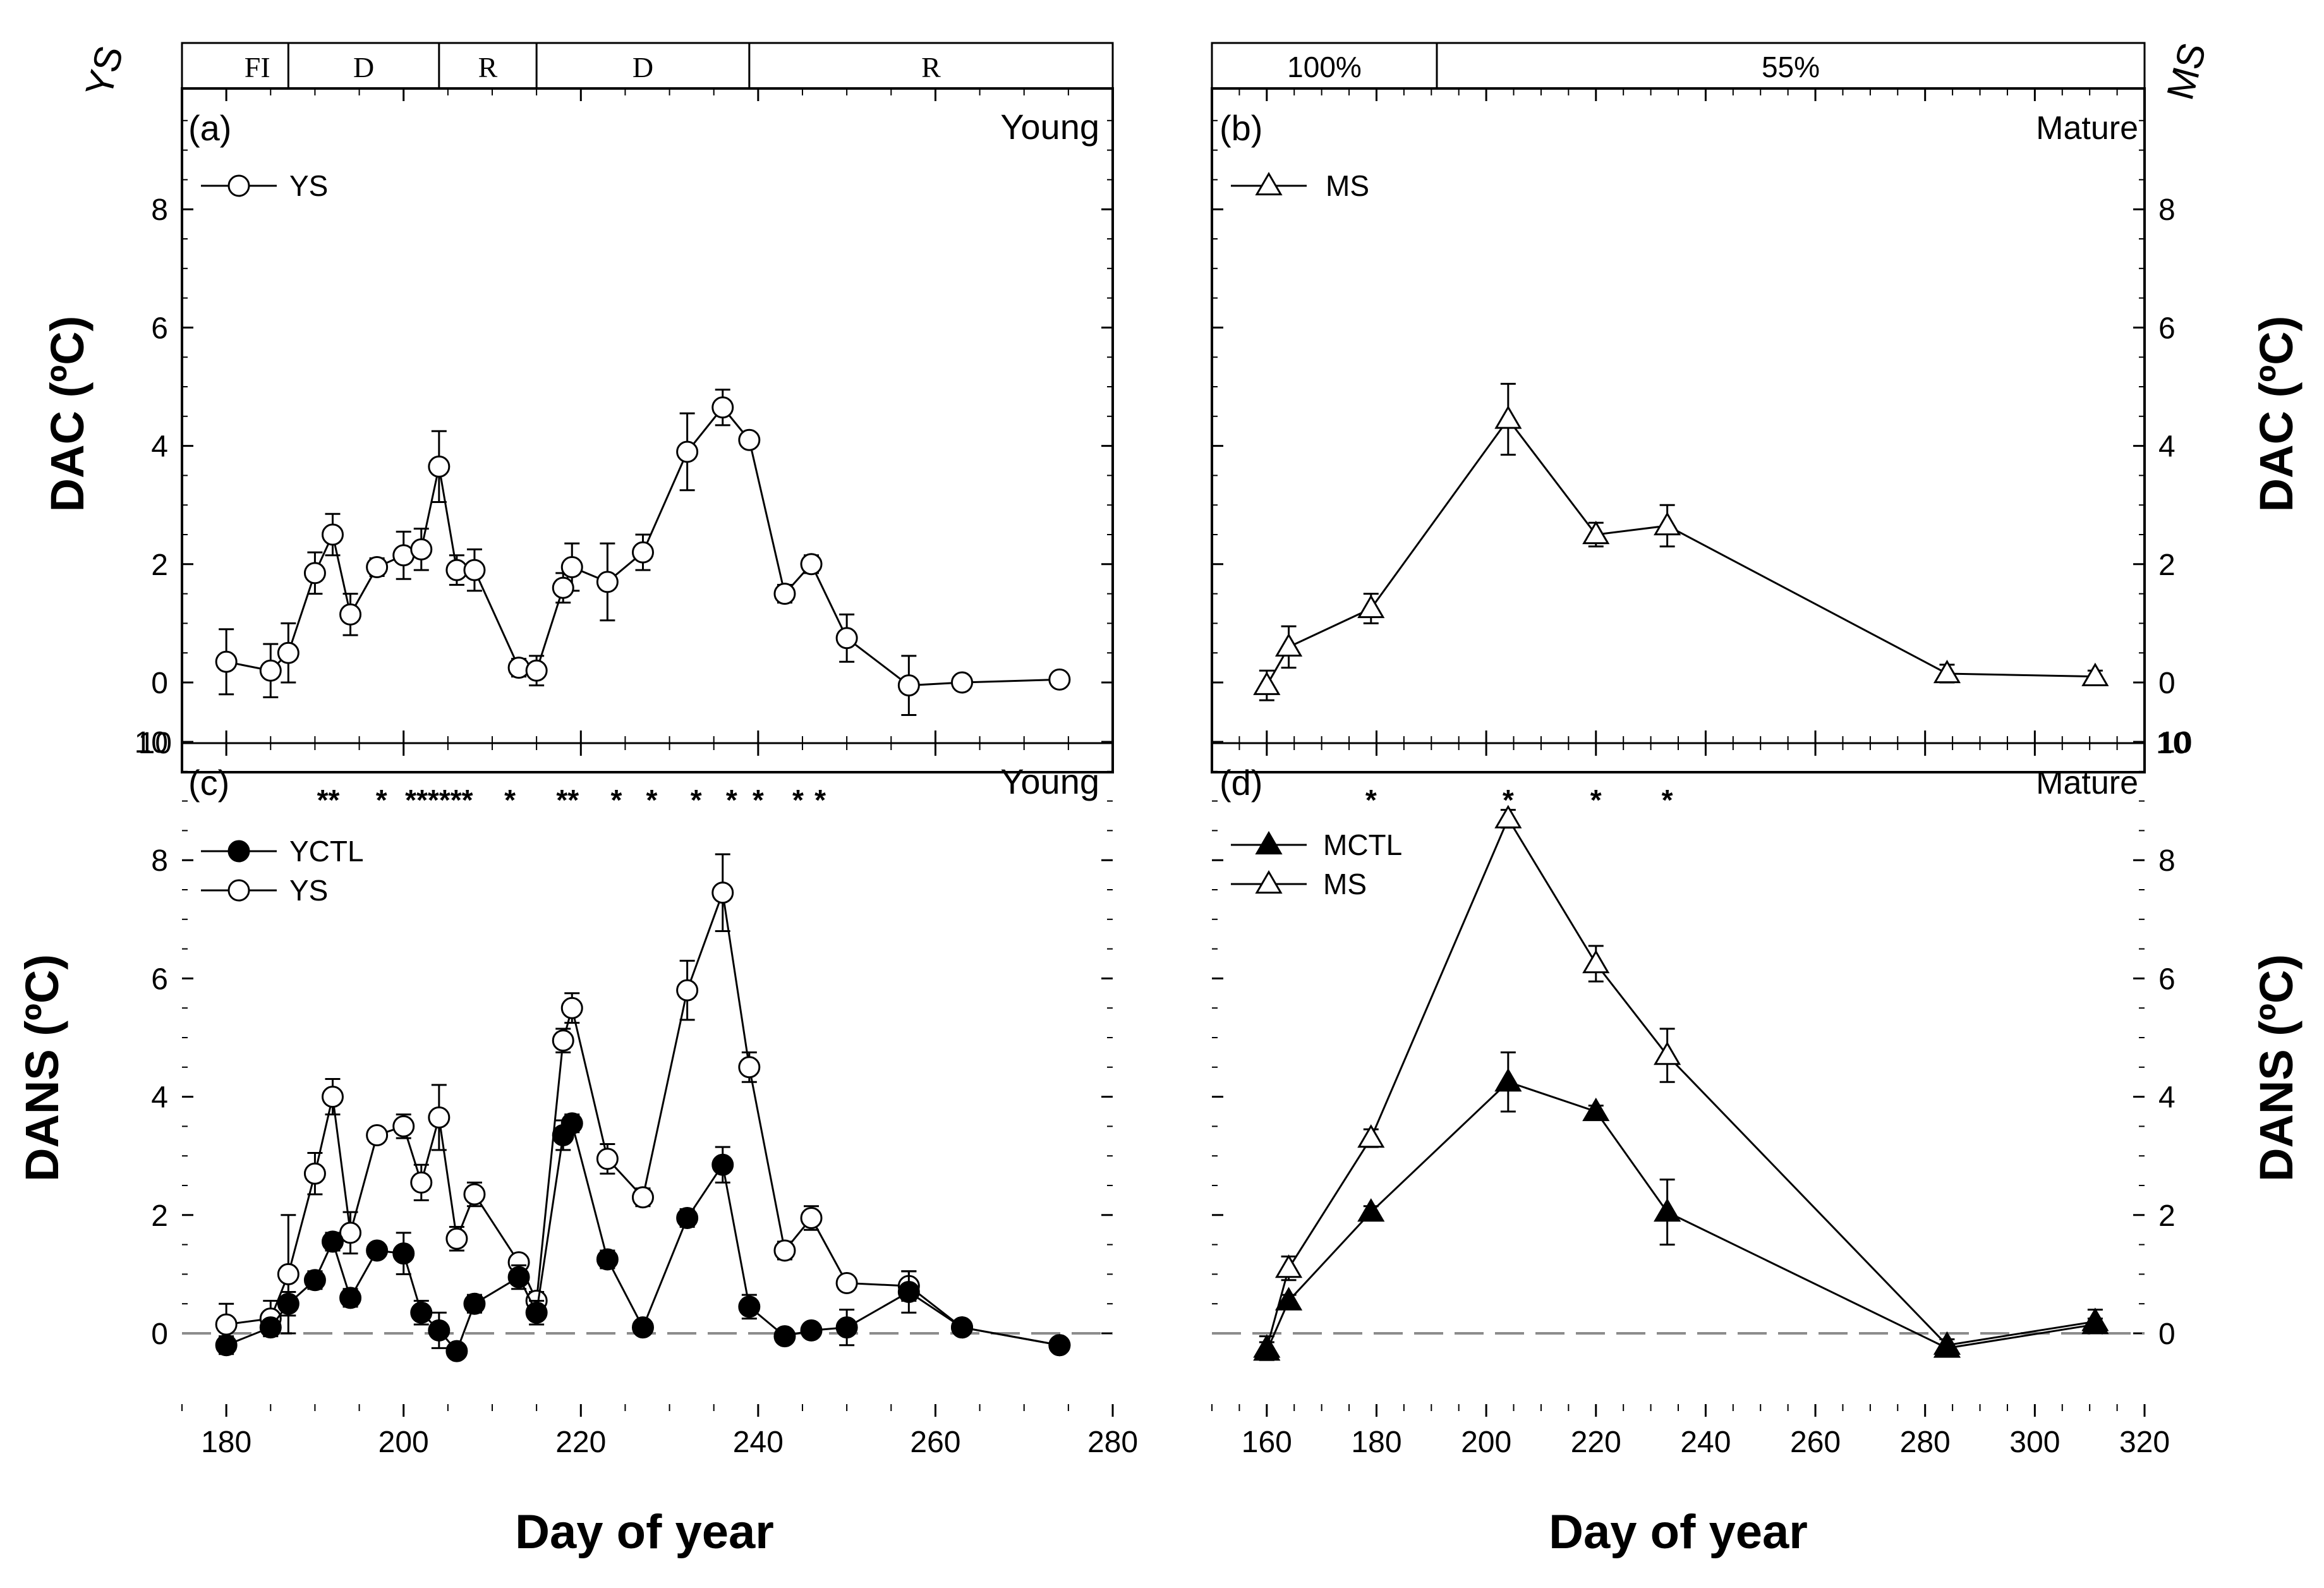 The image size is (2324, 1588). Describe the element at coordinates (1269, 882) in the screenshot. I see `legend-marker-d-ms` at that location.